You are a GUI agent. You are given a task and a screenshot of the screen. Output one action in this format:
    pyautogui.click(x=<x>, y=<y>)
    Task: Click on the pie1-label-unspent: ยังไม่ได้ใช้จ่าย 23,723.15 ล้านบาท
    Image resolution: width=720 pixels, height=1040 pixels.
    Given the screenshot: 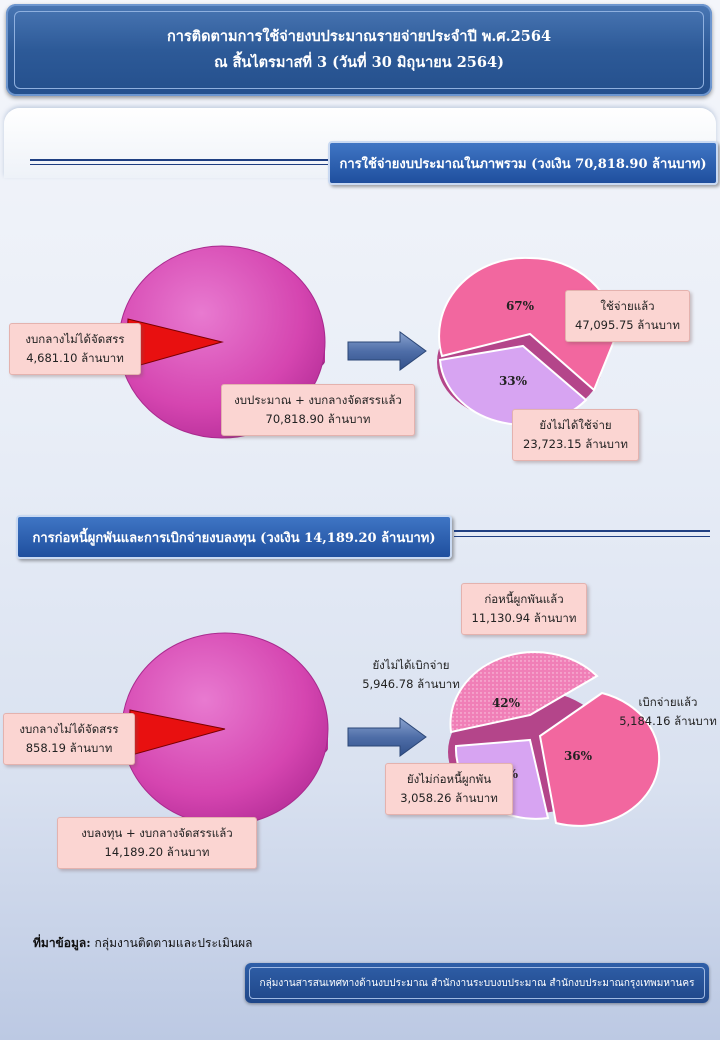 What is the action you would take?
    pyautogui.click(x=575, y=435)
    